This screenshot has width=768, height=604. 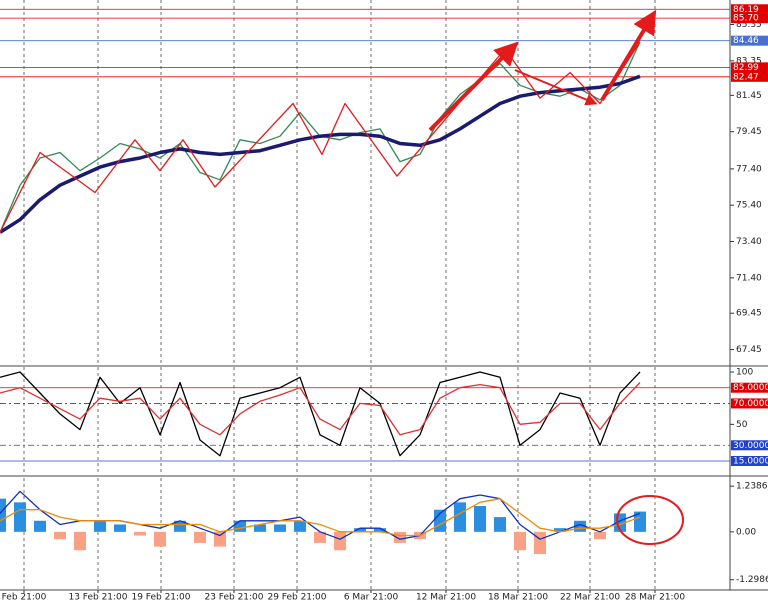 I want to click on x-tick-label: 22 Mar 21:00, so click(x=590, y=598).